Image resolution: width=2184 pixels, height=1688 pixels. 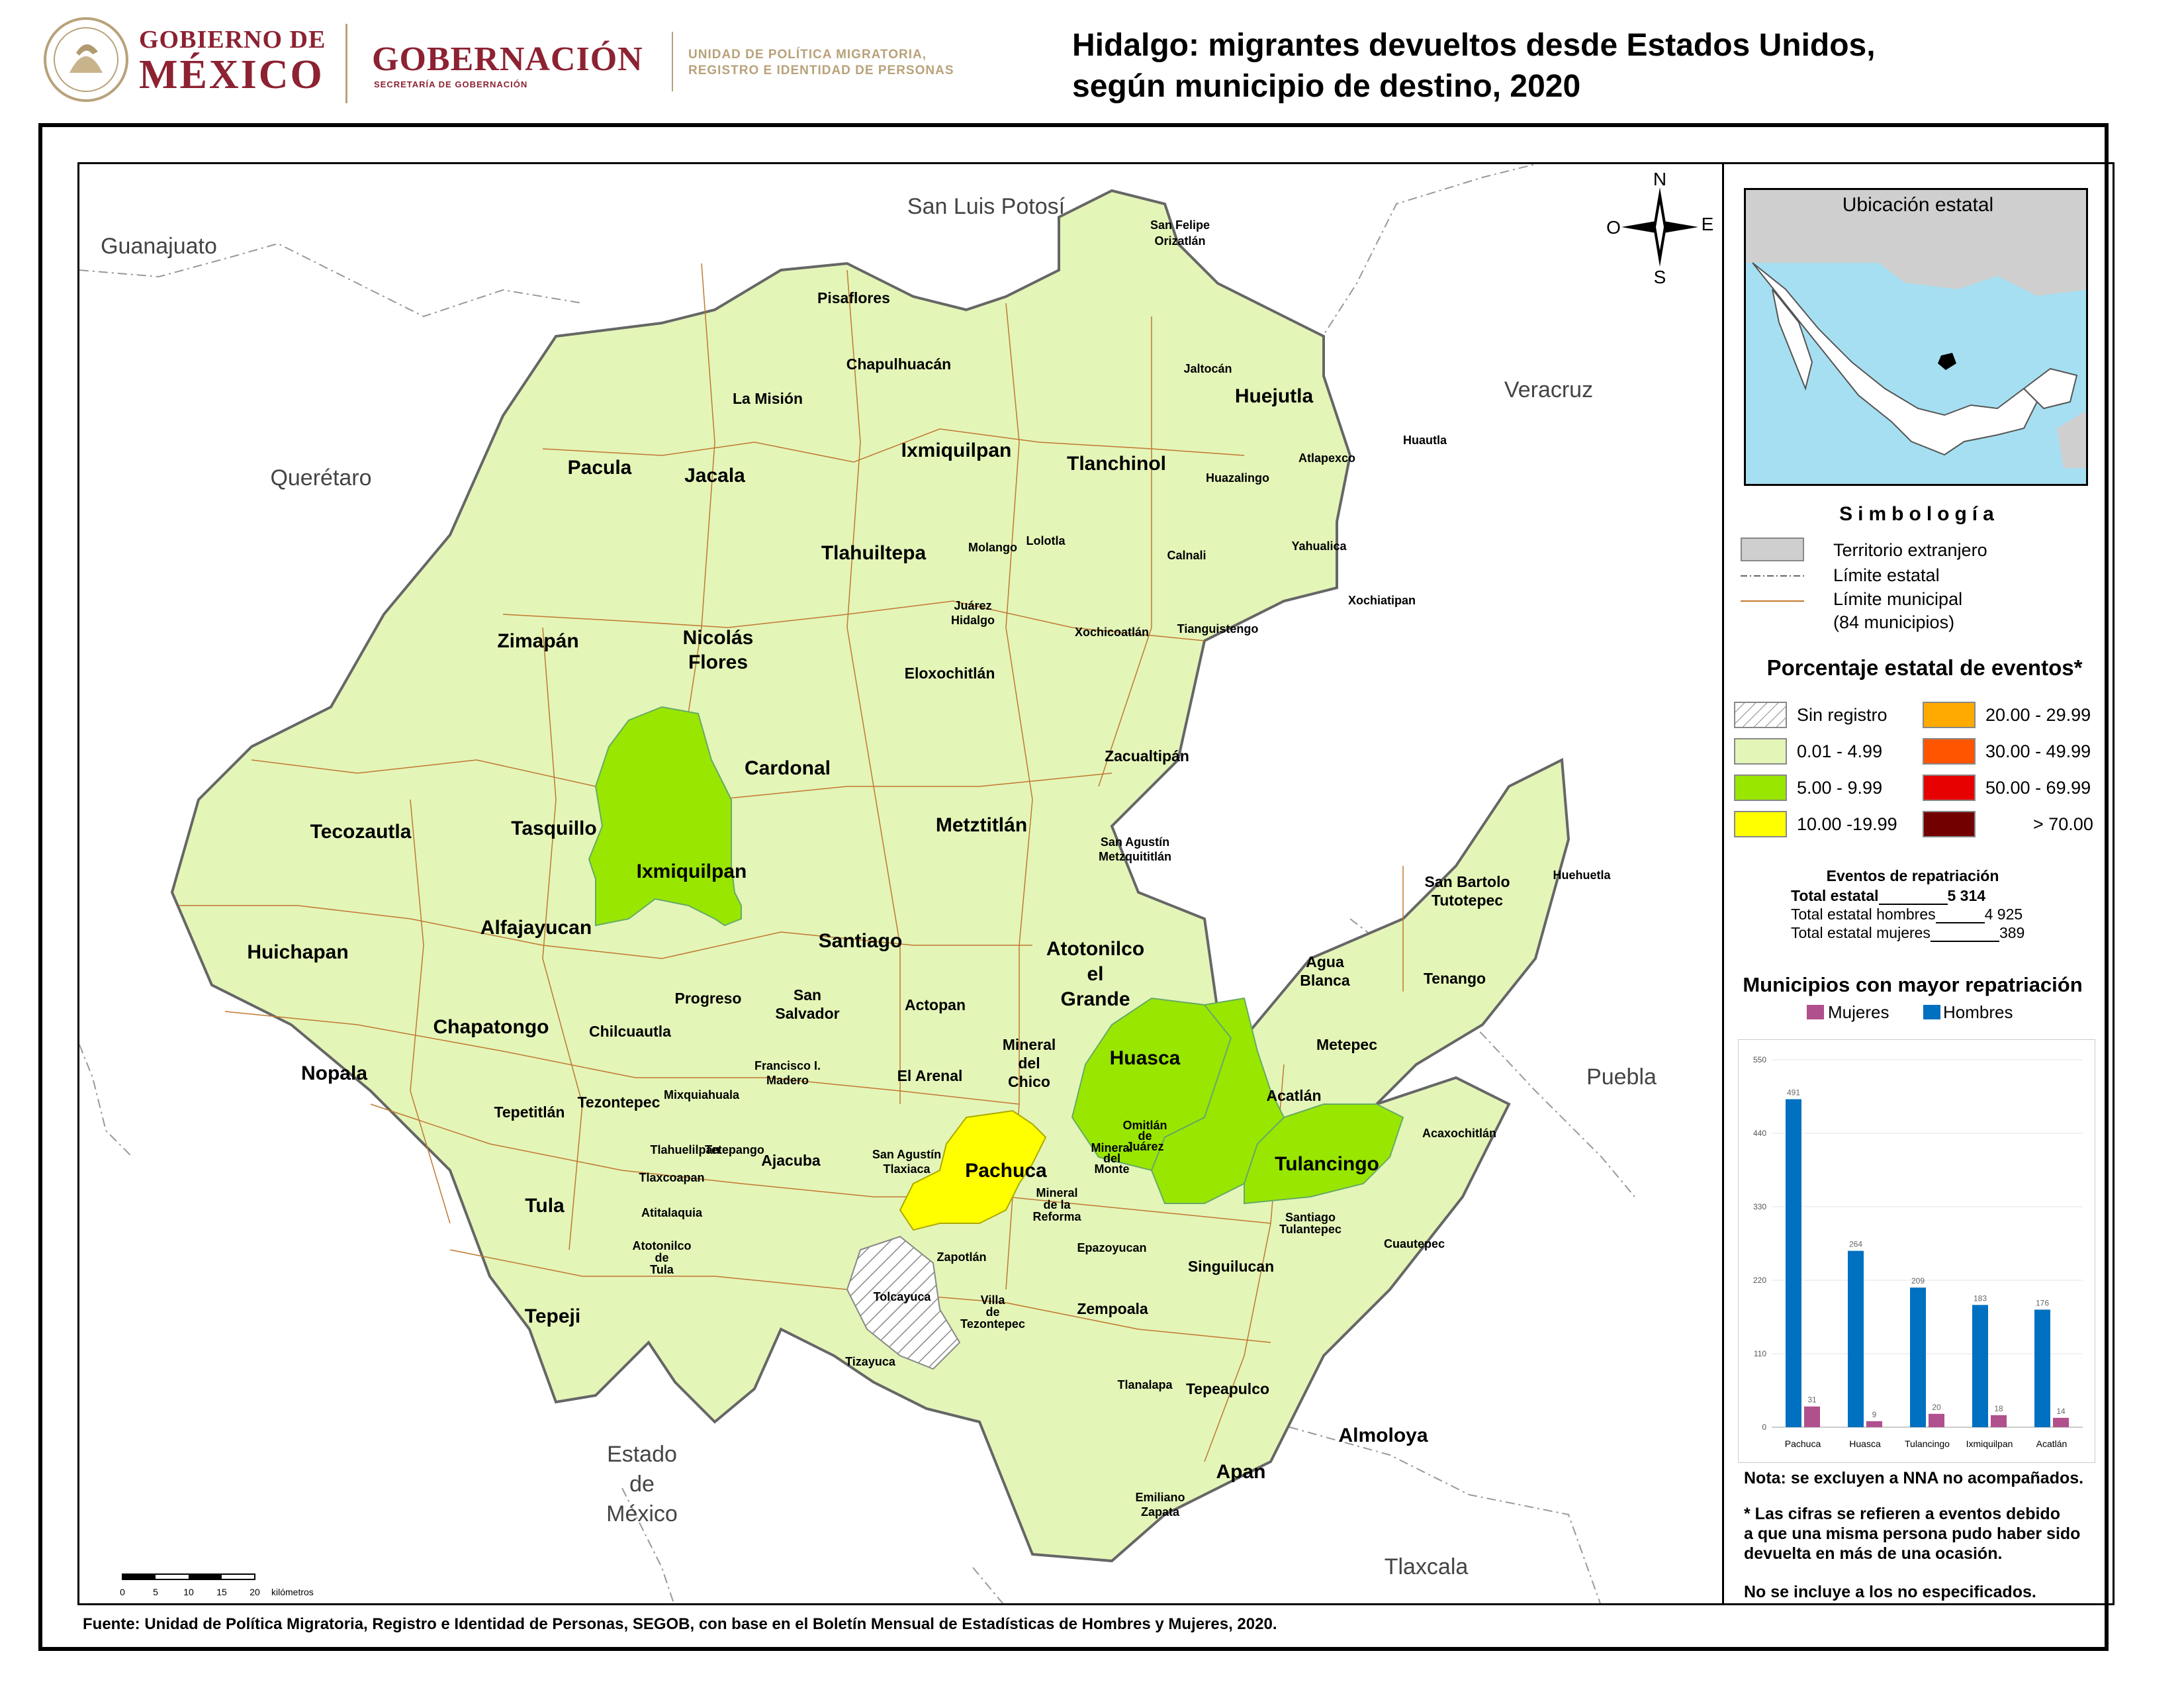 What do you see at coordinates (491, 1027) in the screenshot?
I see `mun-chapatongo: Chapatongo` at bounding box center [491, 1027].